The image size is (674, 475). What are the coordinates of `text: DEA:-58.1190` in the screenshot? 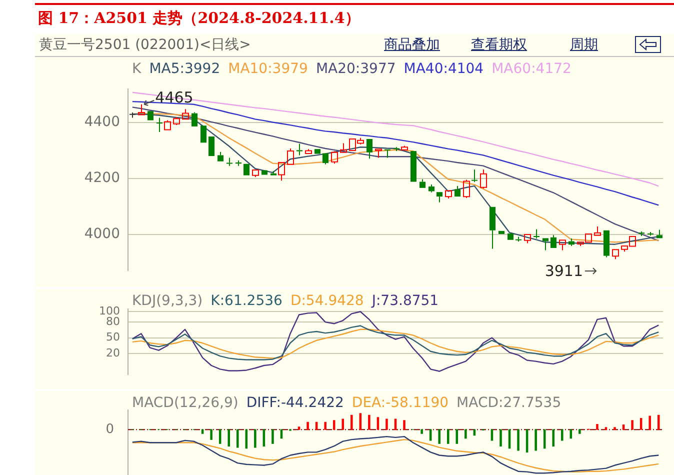 It's located at (400, 403).